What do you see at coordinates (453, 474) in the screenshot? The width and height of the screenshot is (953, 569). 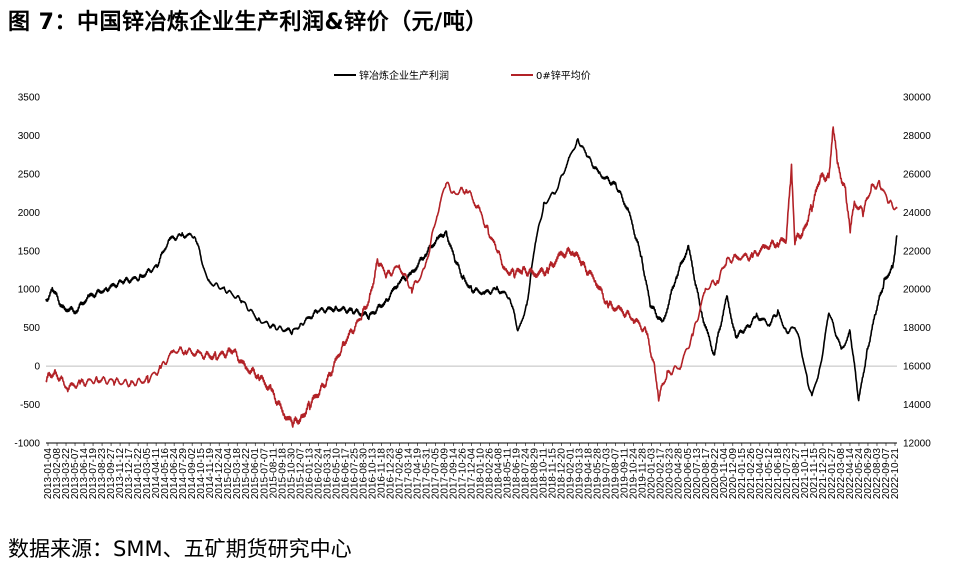 I see `x-tick-label: 2017-09-14` at bounding box center [453, 474].